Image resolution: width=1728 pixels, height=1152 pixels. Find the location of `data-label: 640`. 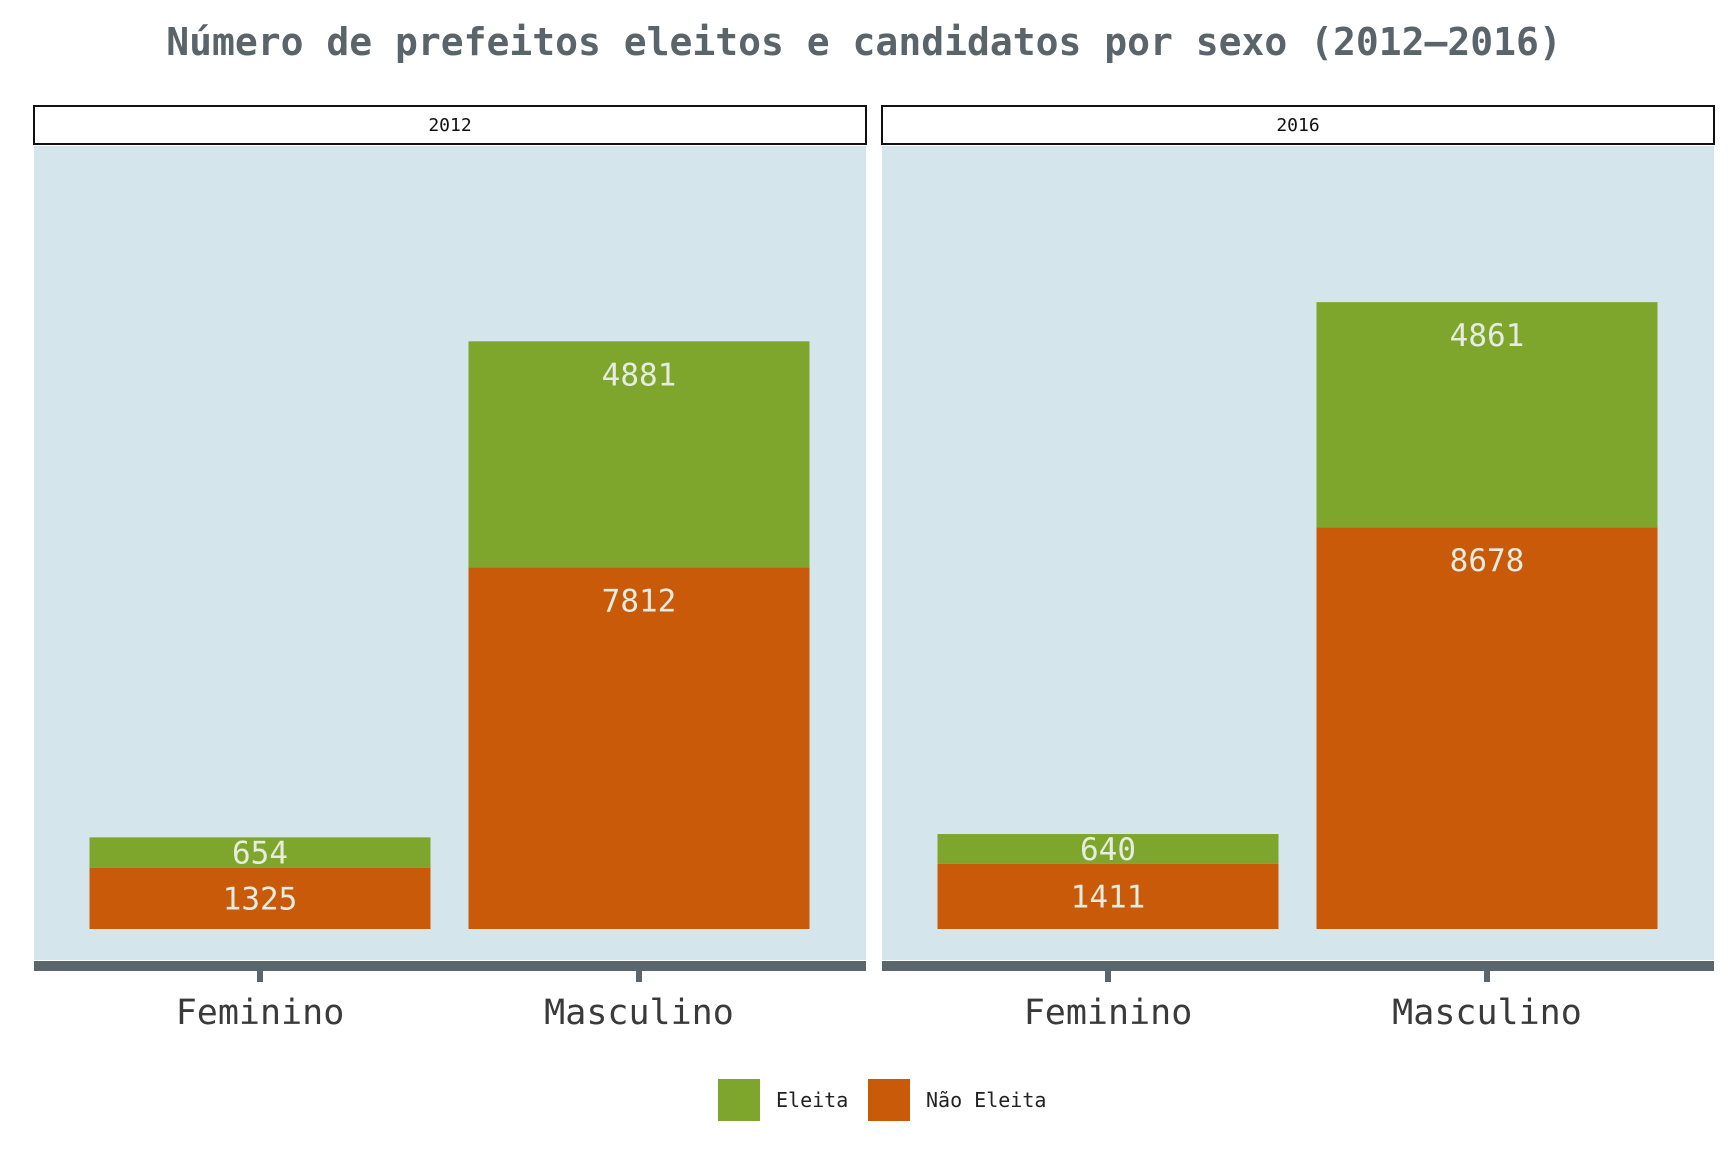

data-label: 640 is located at coordinates (1108, 850).